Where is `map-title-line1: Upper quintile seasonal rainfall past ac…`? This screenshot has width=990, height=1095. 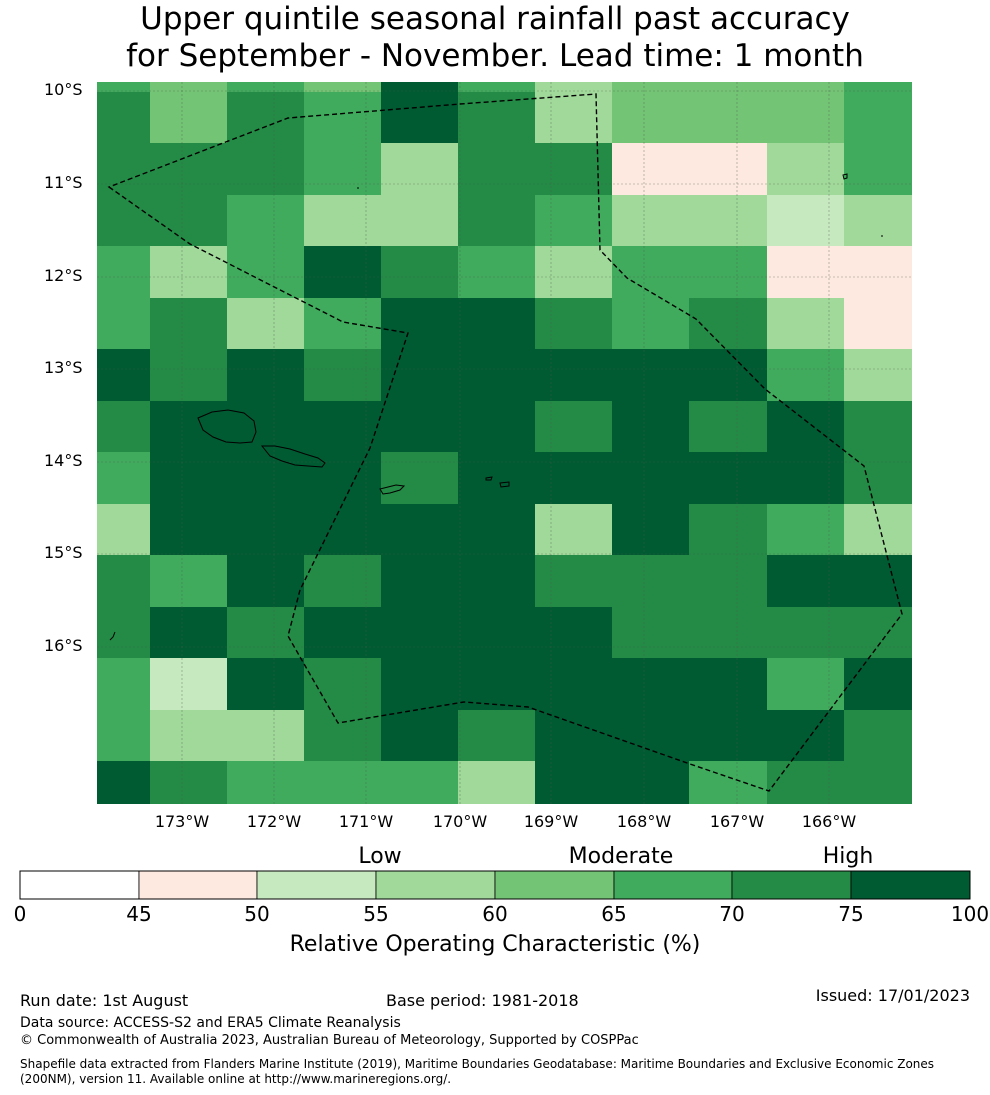
map-title-line1: Upper quintile seasonal rainfall past ac… is located at coordinates (495, 19).